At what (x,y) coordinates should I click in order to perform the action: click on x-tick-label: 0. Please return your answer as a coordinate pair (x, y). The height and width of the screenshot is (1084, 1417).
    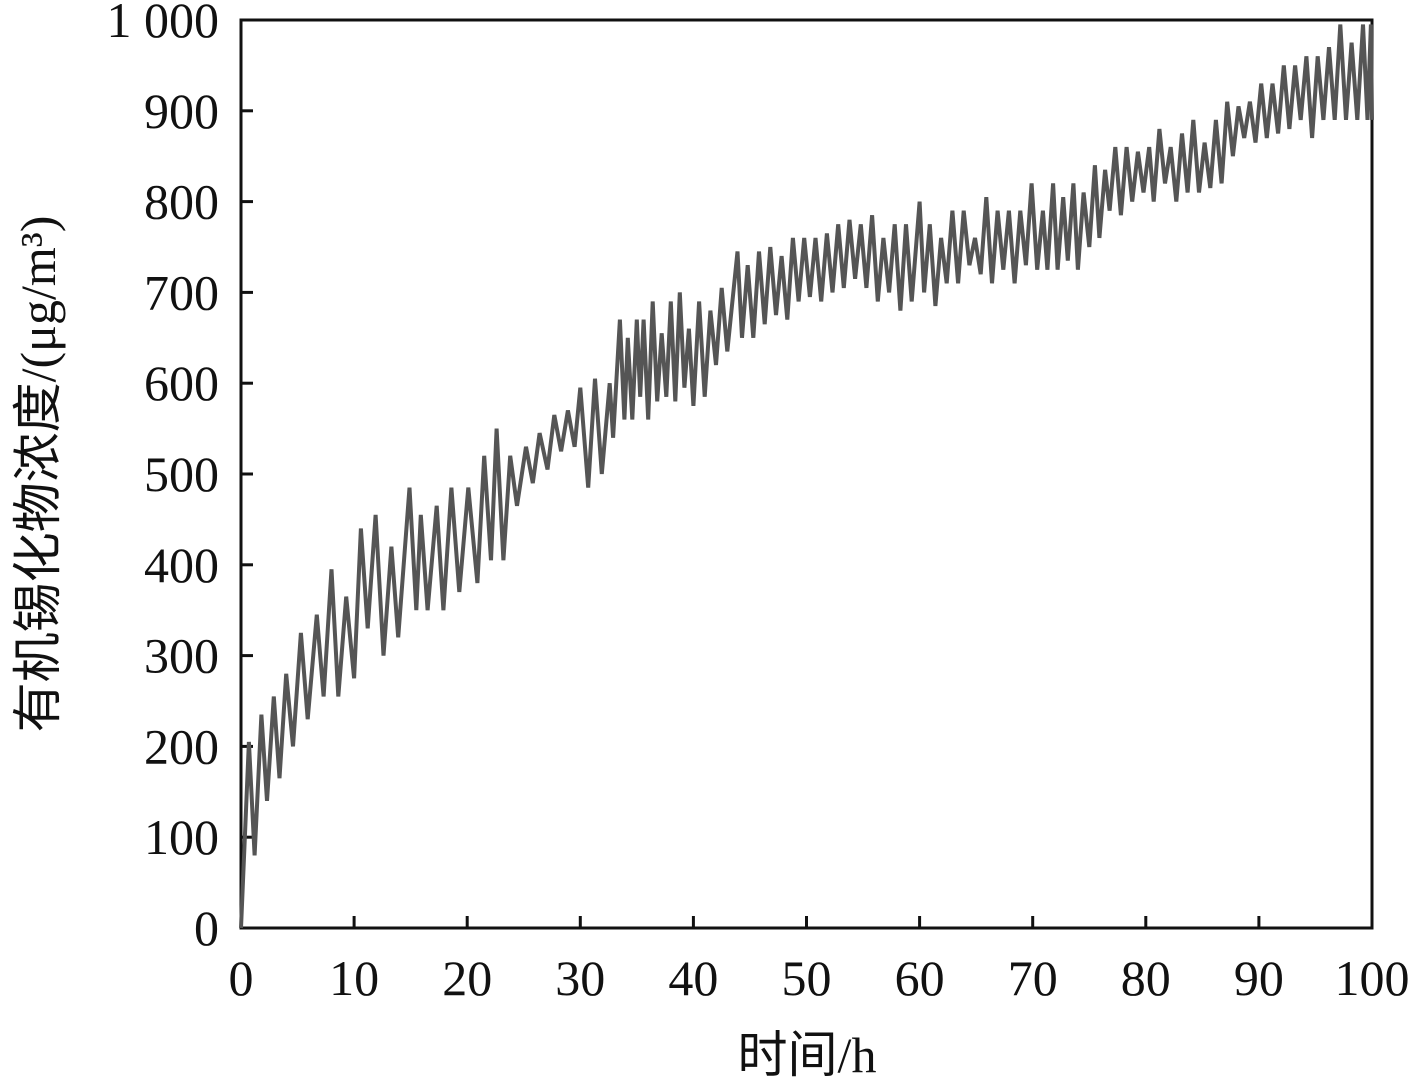
    Looking at the image, I should click on (241, 978).